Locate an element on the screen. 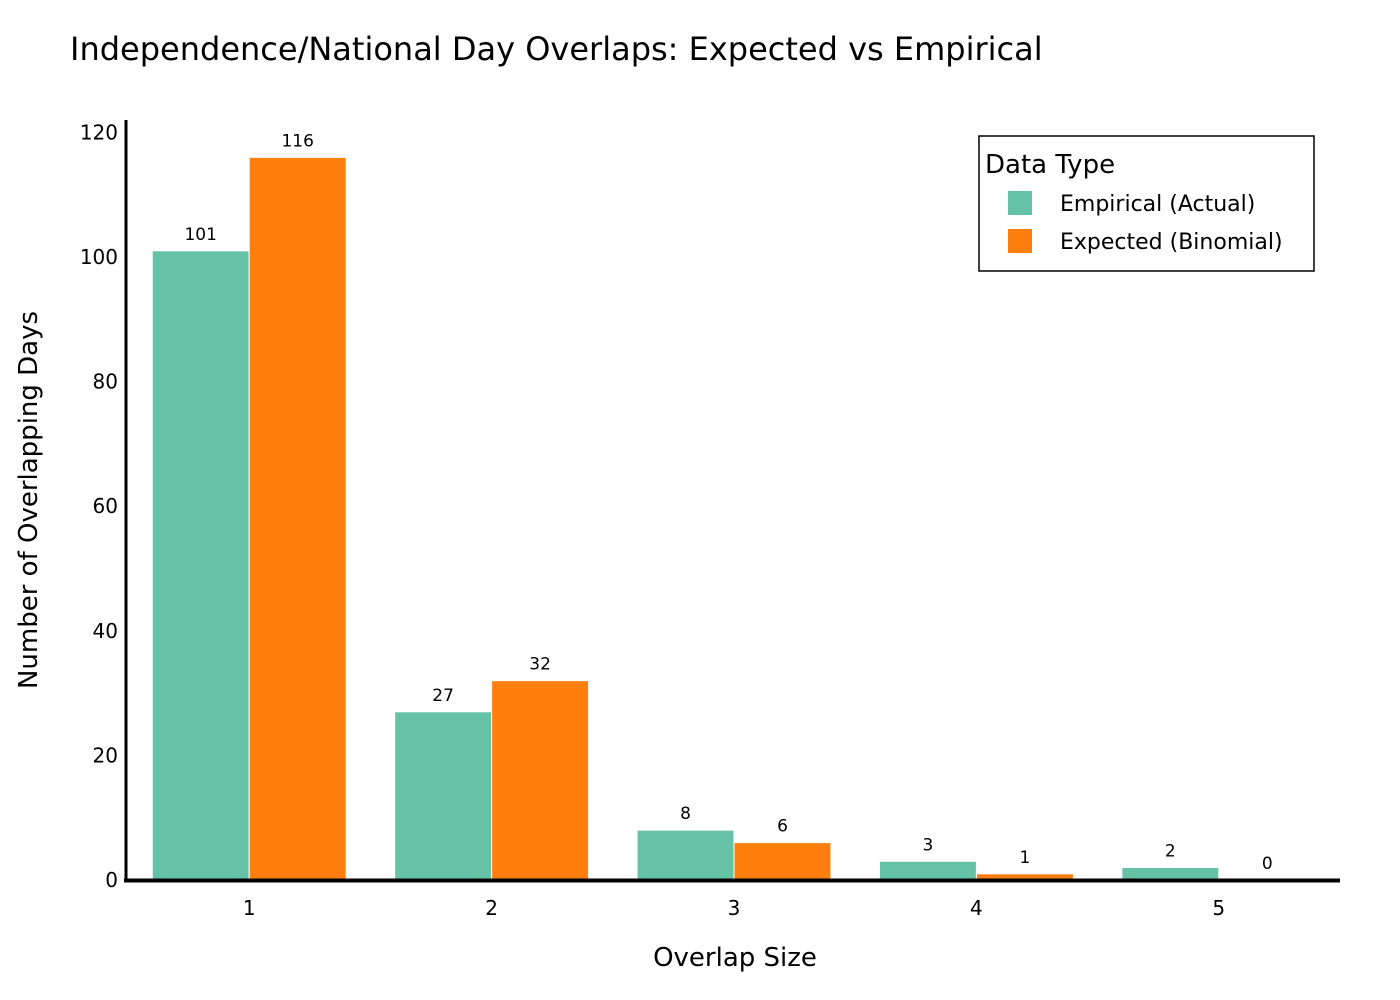 This screenshot has height=1000, width=1400. y-tick-label: 20 is located at coordinates (105, 755).